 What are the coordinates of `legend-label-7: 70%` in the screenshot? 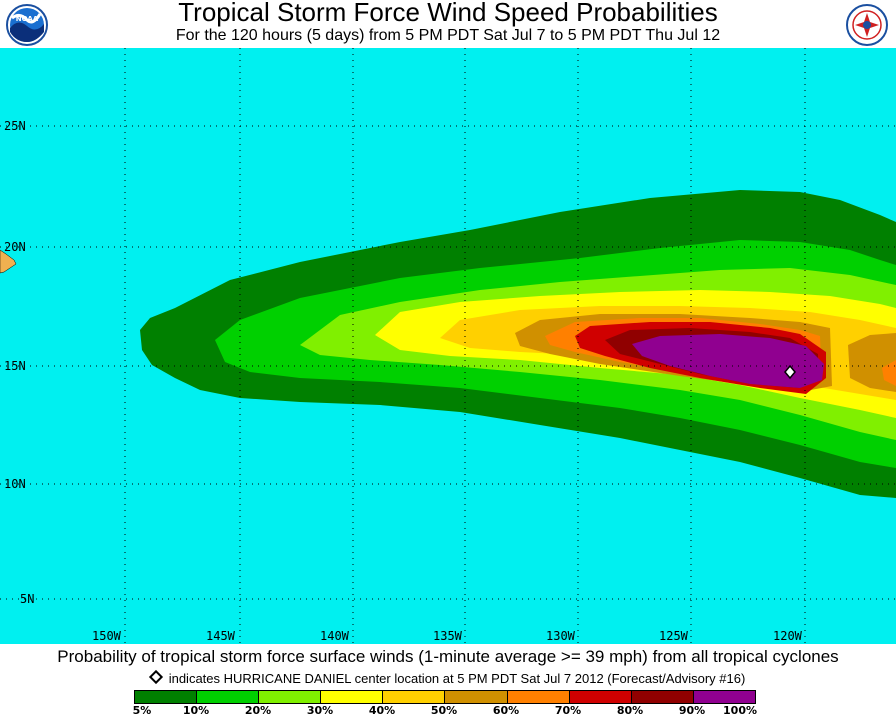 It's located at (568, 710).